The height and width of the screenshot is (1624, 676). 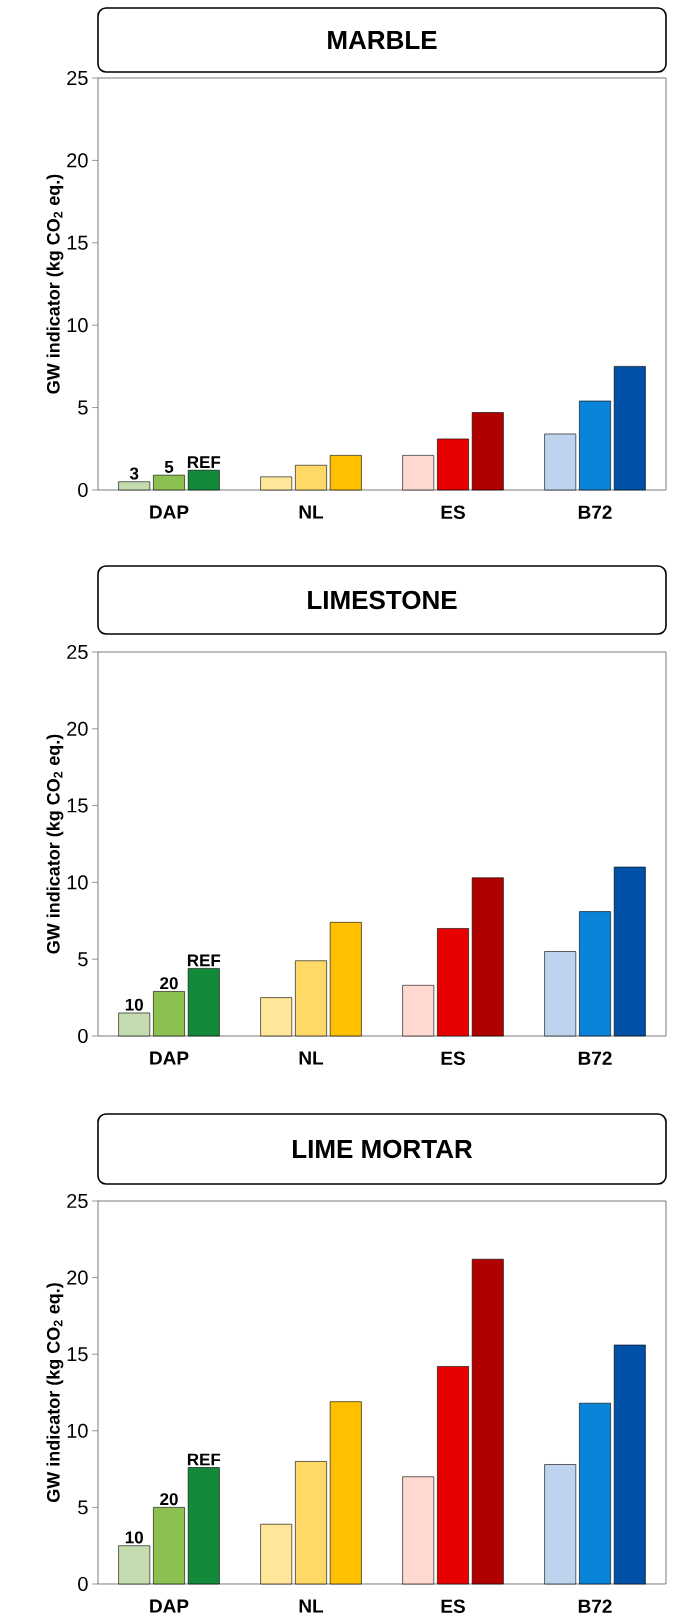 What do you see at coordinates (382, 40) in the screenshot?
I see `chart-title: MARBLE` at bounding box center [382, 40].